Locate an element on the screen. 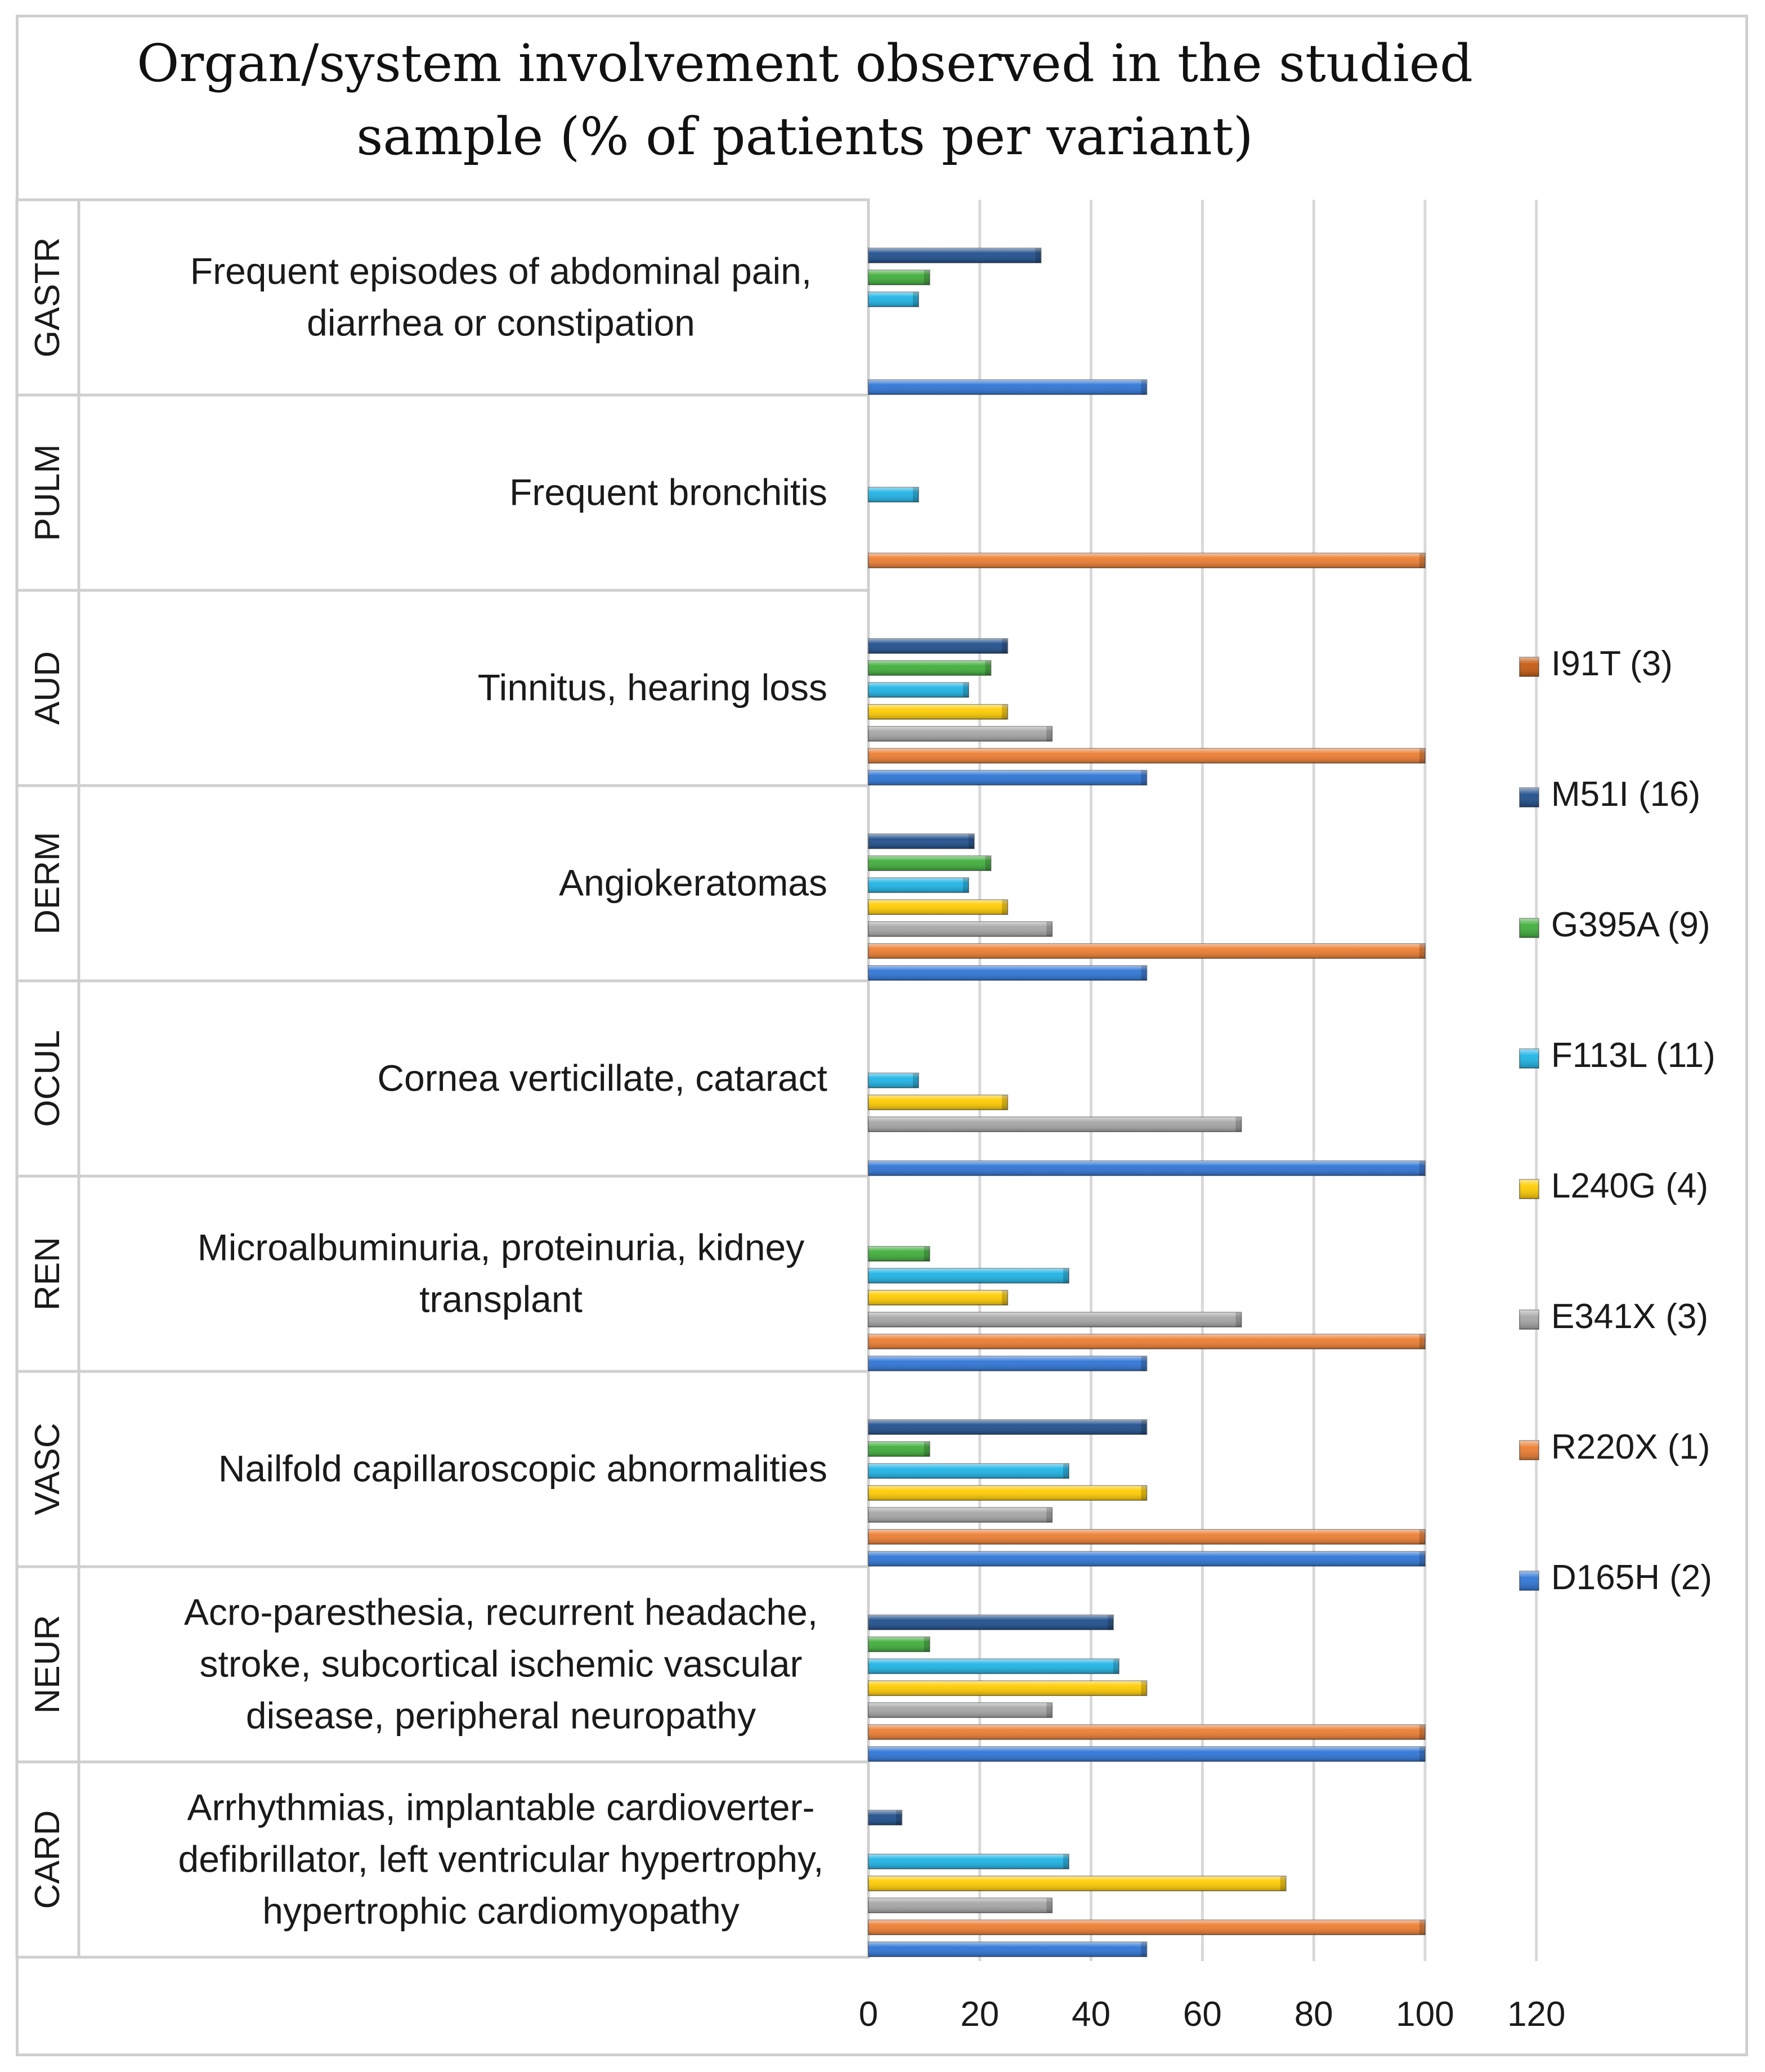  category-label-line: Microalbuminuria, proteinuria, kidney is located at coordinates (502, 1247).